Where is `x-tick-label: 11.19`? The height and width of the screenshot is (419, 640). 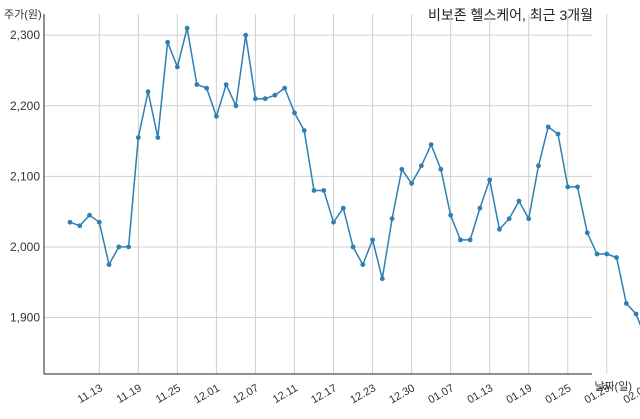 x-tick-label: 11.19 is located at coordinates (129, 394).